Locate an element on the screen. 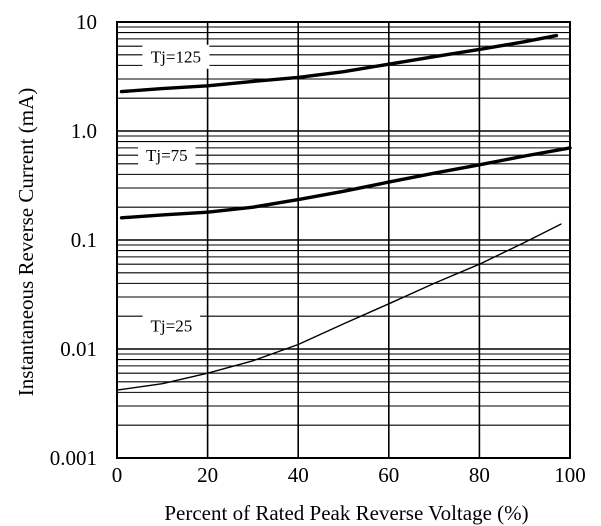 The height and width of the screenshot is (526, 601). series-label: Tj=125 is located at coordinates (176, 57).